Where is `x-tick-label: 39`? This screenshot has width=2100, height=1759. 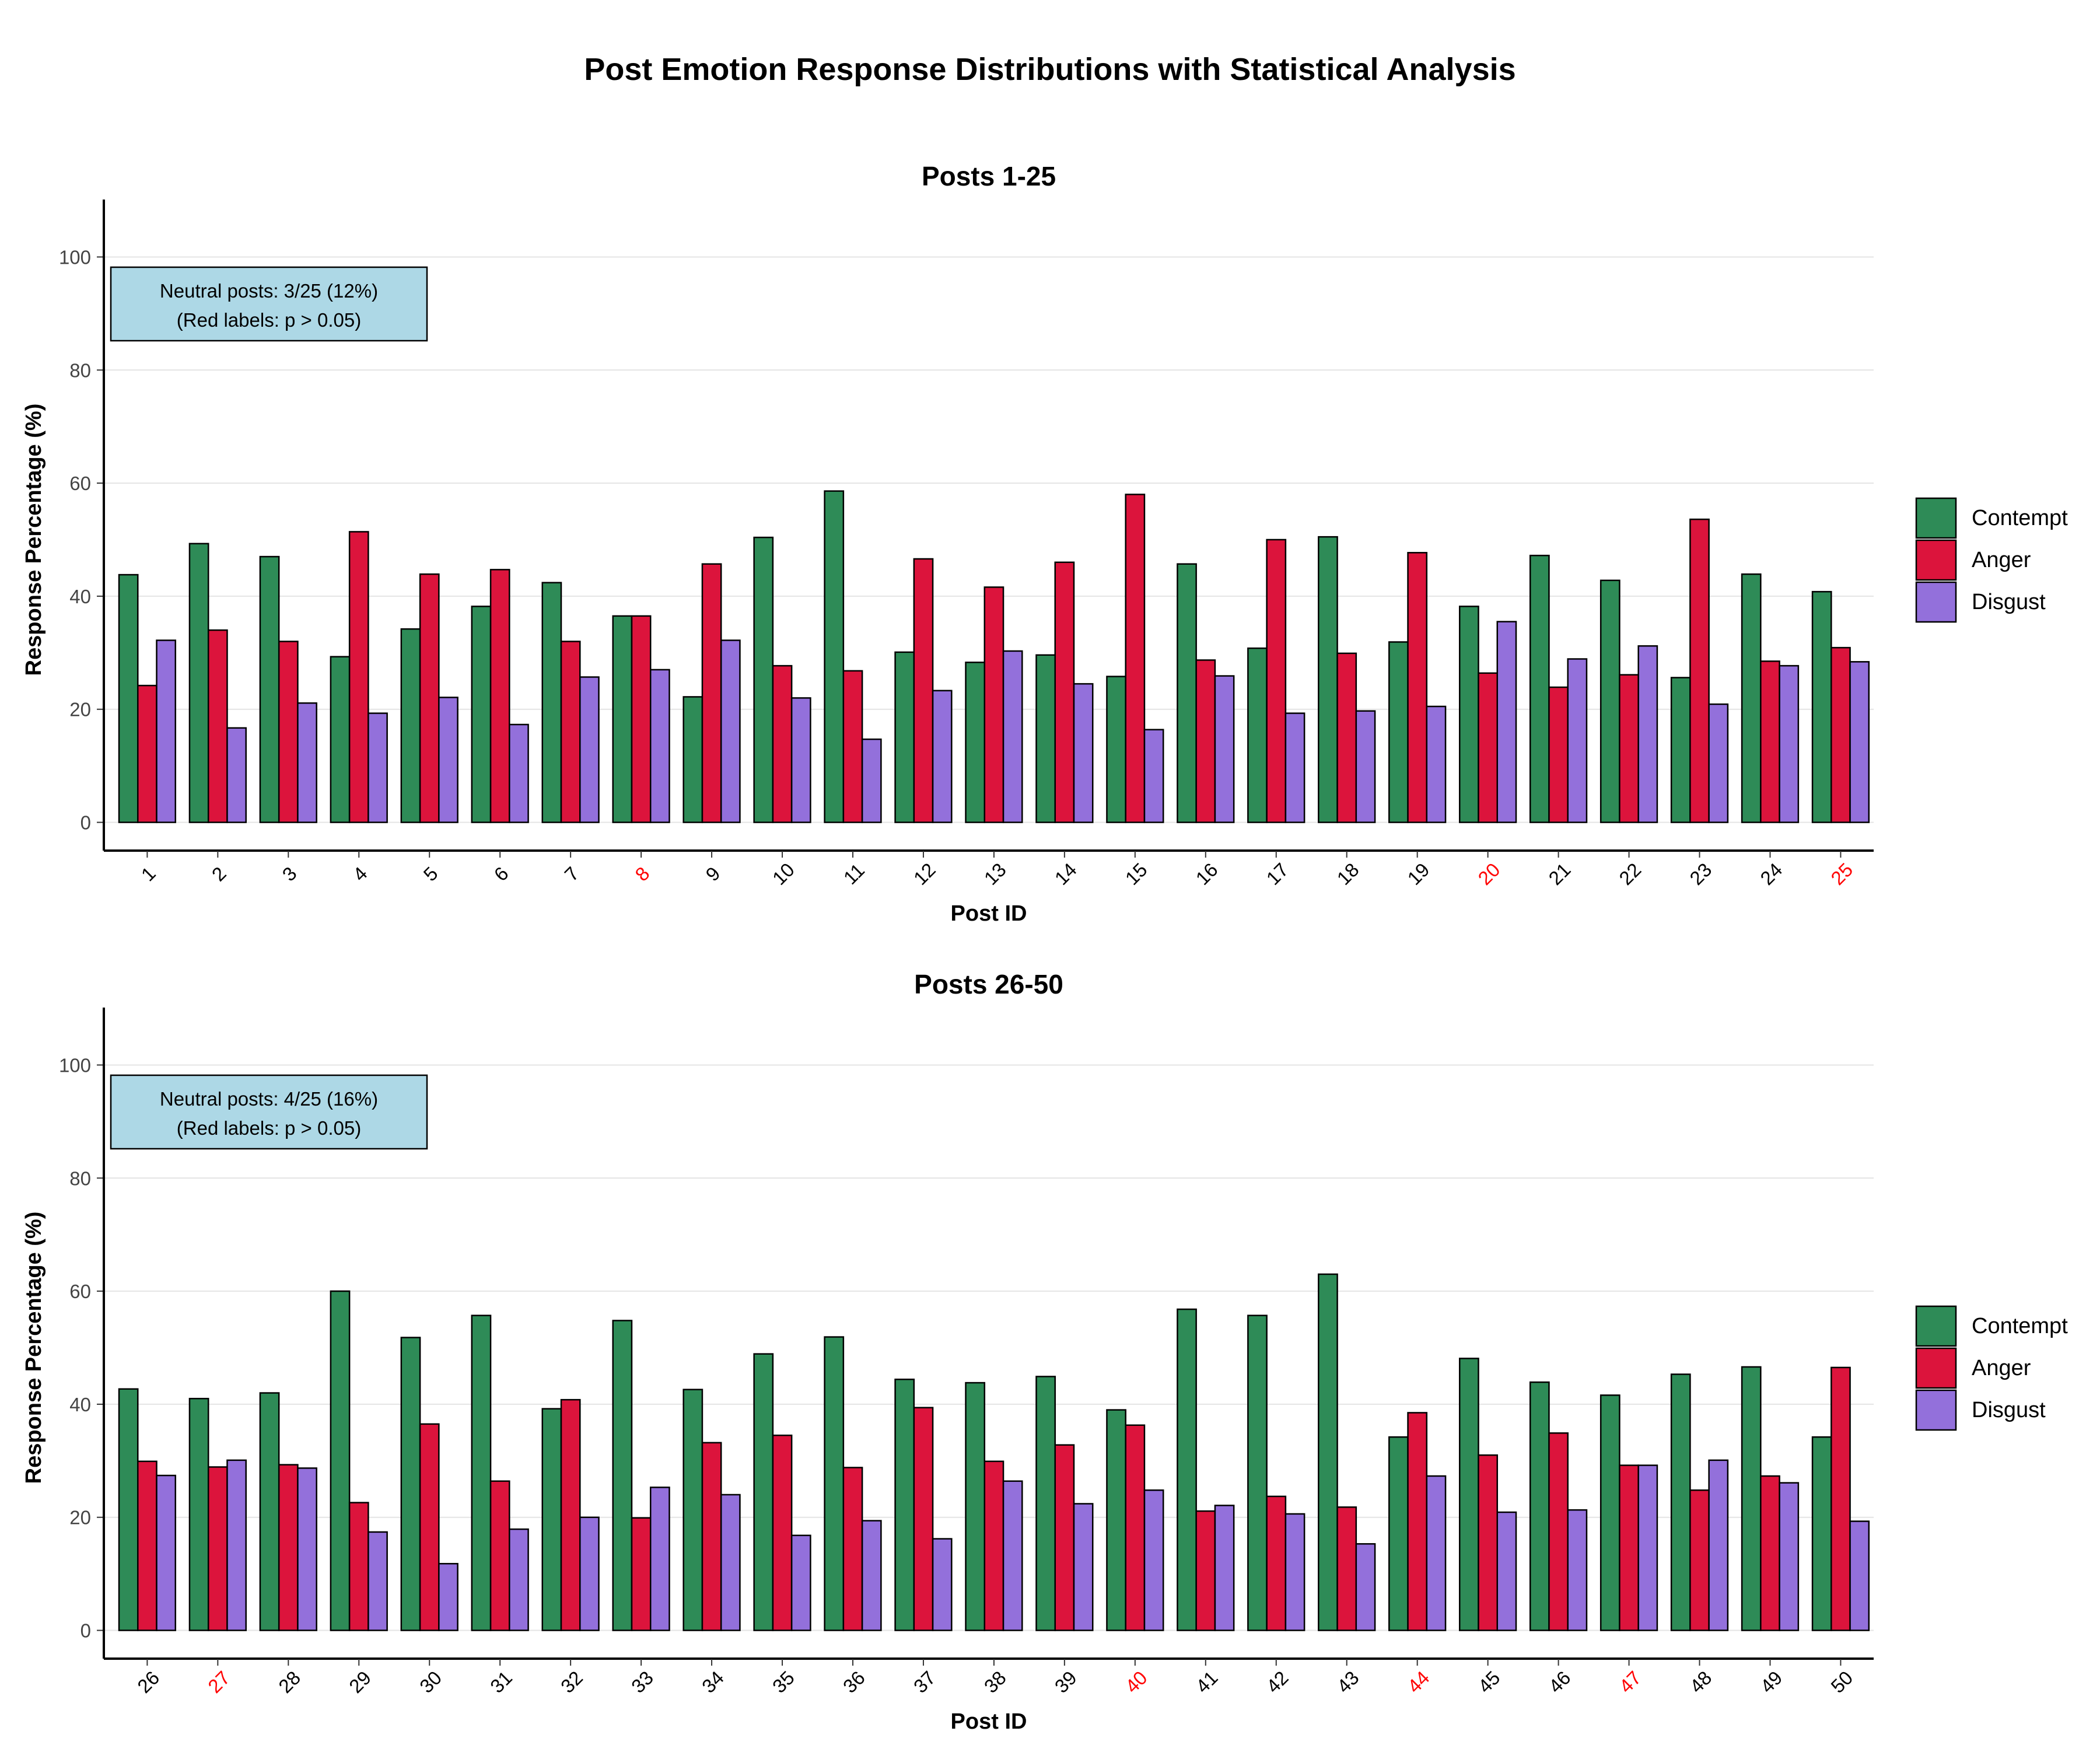
x-tick-label: 39 is located at coordinates (1066, 1682).